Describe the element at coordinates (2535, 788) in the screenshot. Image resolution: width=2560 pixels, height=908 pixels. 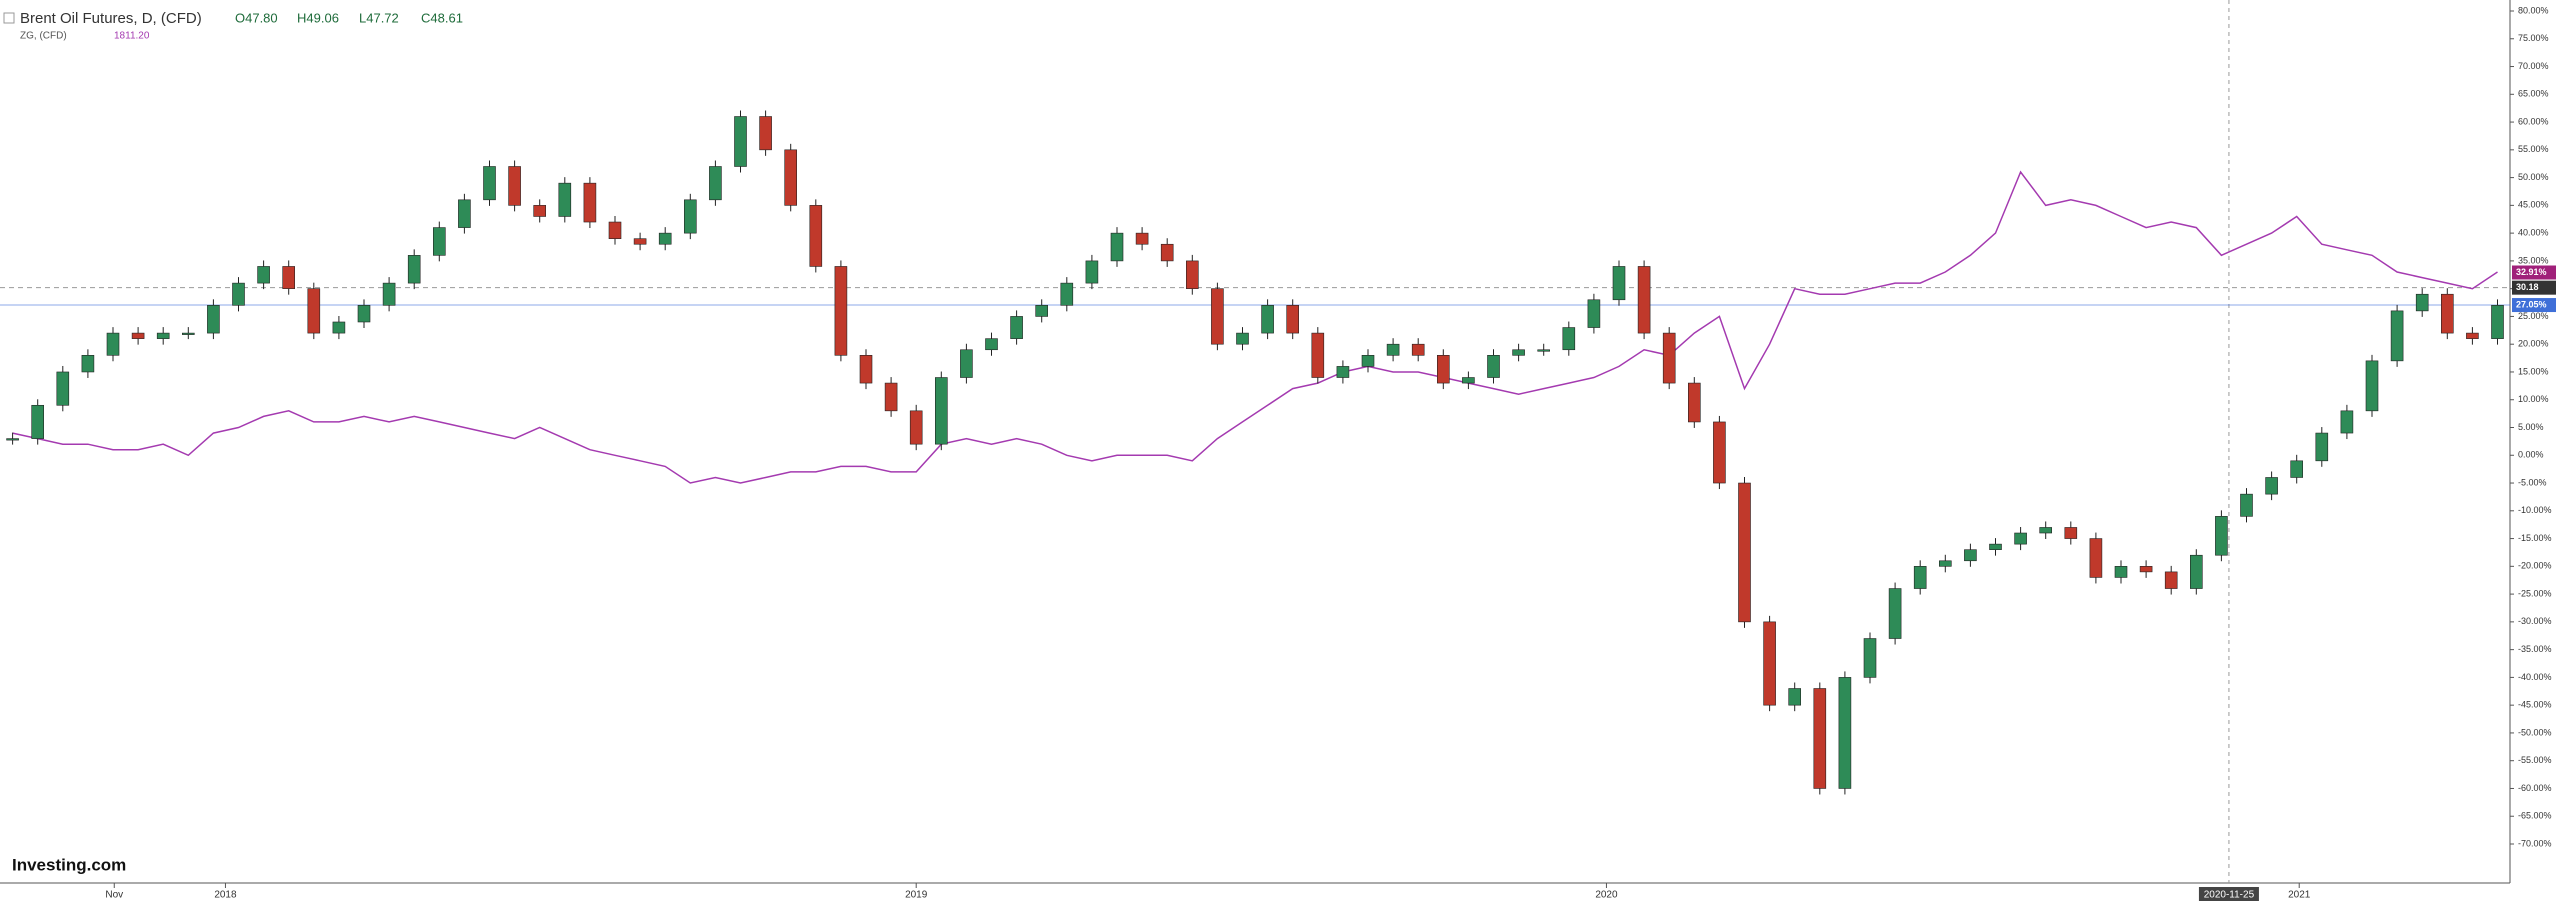
I see `y-tick-label: -60.00%` at that location.